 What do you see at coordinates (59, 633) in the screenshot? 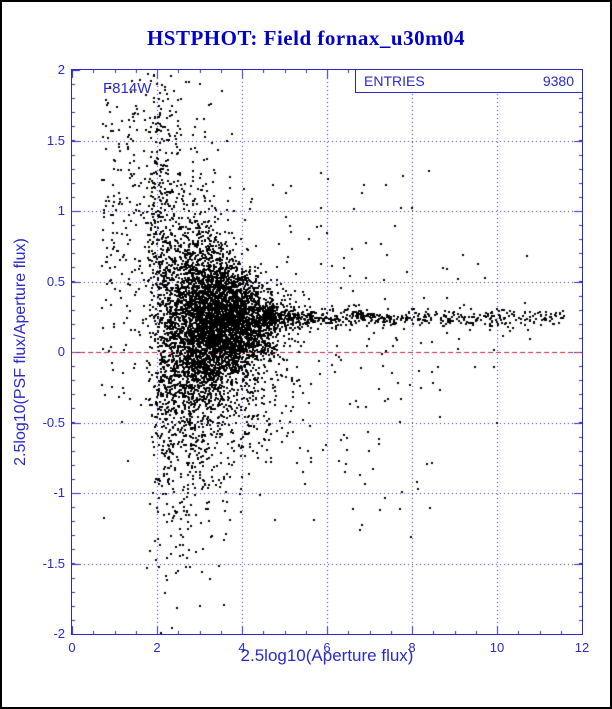
I see `y-tick-label: -2` at bounding box center [59, 633].